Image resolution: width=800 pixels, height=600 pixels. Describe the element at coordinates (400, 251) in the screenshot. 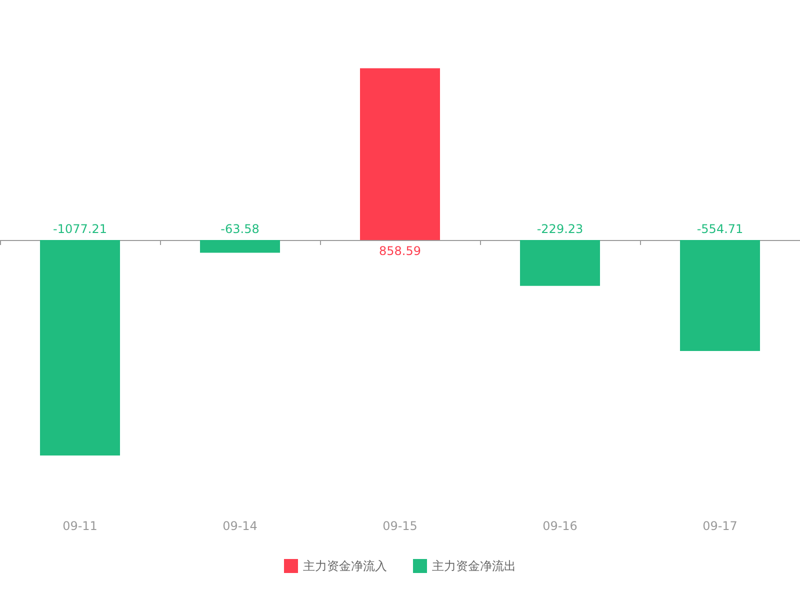

I see `data-label: 858.59` at that location.